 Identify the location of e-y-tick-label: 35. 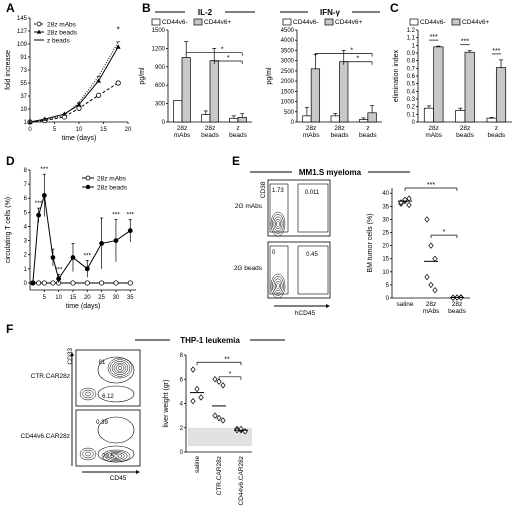
(385, 207).